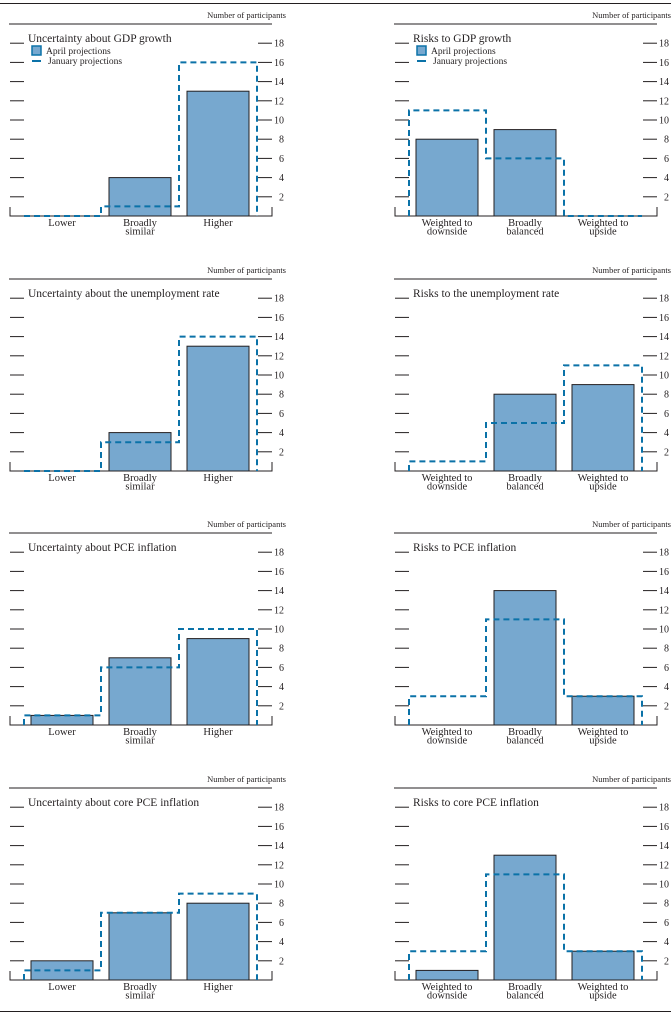  What do you see at coordinates (462, 39) in the screenshot?
I see `chart-title: Risks to GDP growth` at bounding box center [462, 39].